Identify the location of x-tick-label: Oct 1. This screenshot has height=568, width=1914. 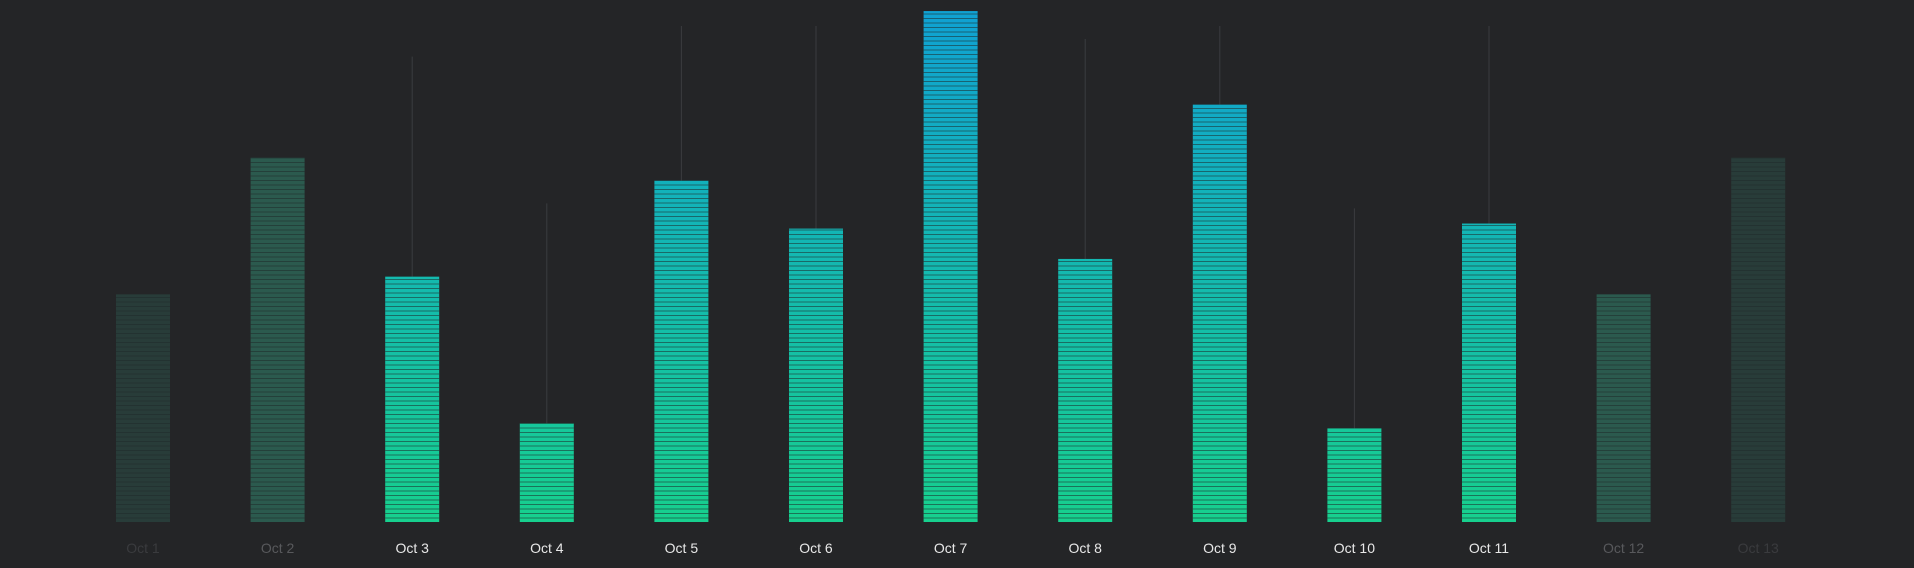
(143, 548).